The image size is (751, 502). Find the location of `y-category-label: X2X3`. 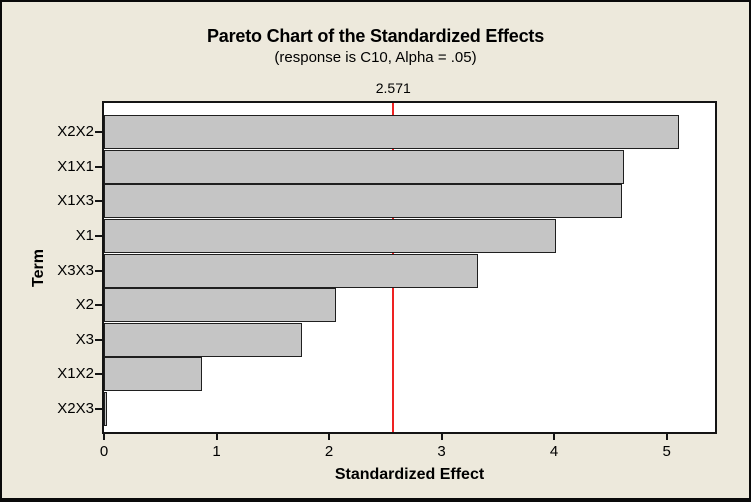

y-category-label: X2X3 is located at coordinates (75, 408).